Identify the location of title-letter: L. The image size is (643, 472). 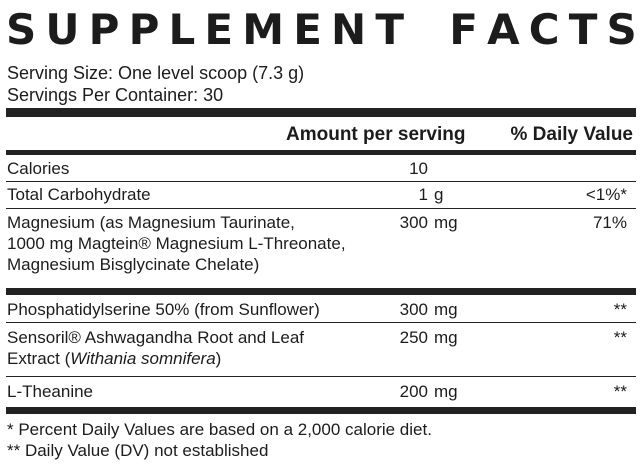
(182, 29).